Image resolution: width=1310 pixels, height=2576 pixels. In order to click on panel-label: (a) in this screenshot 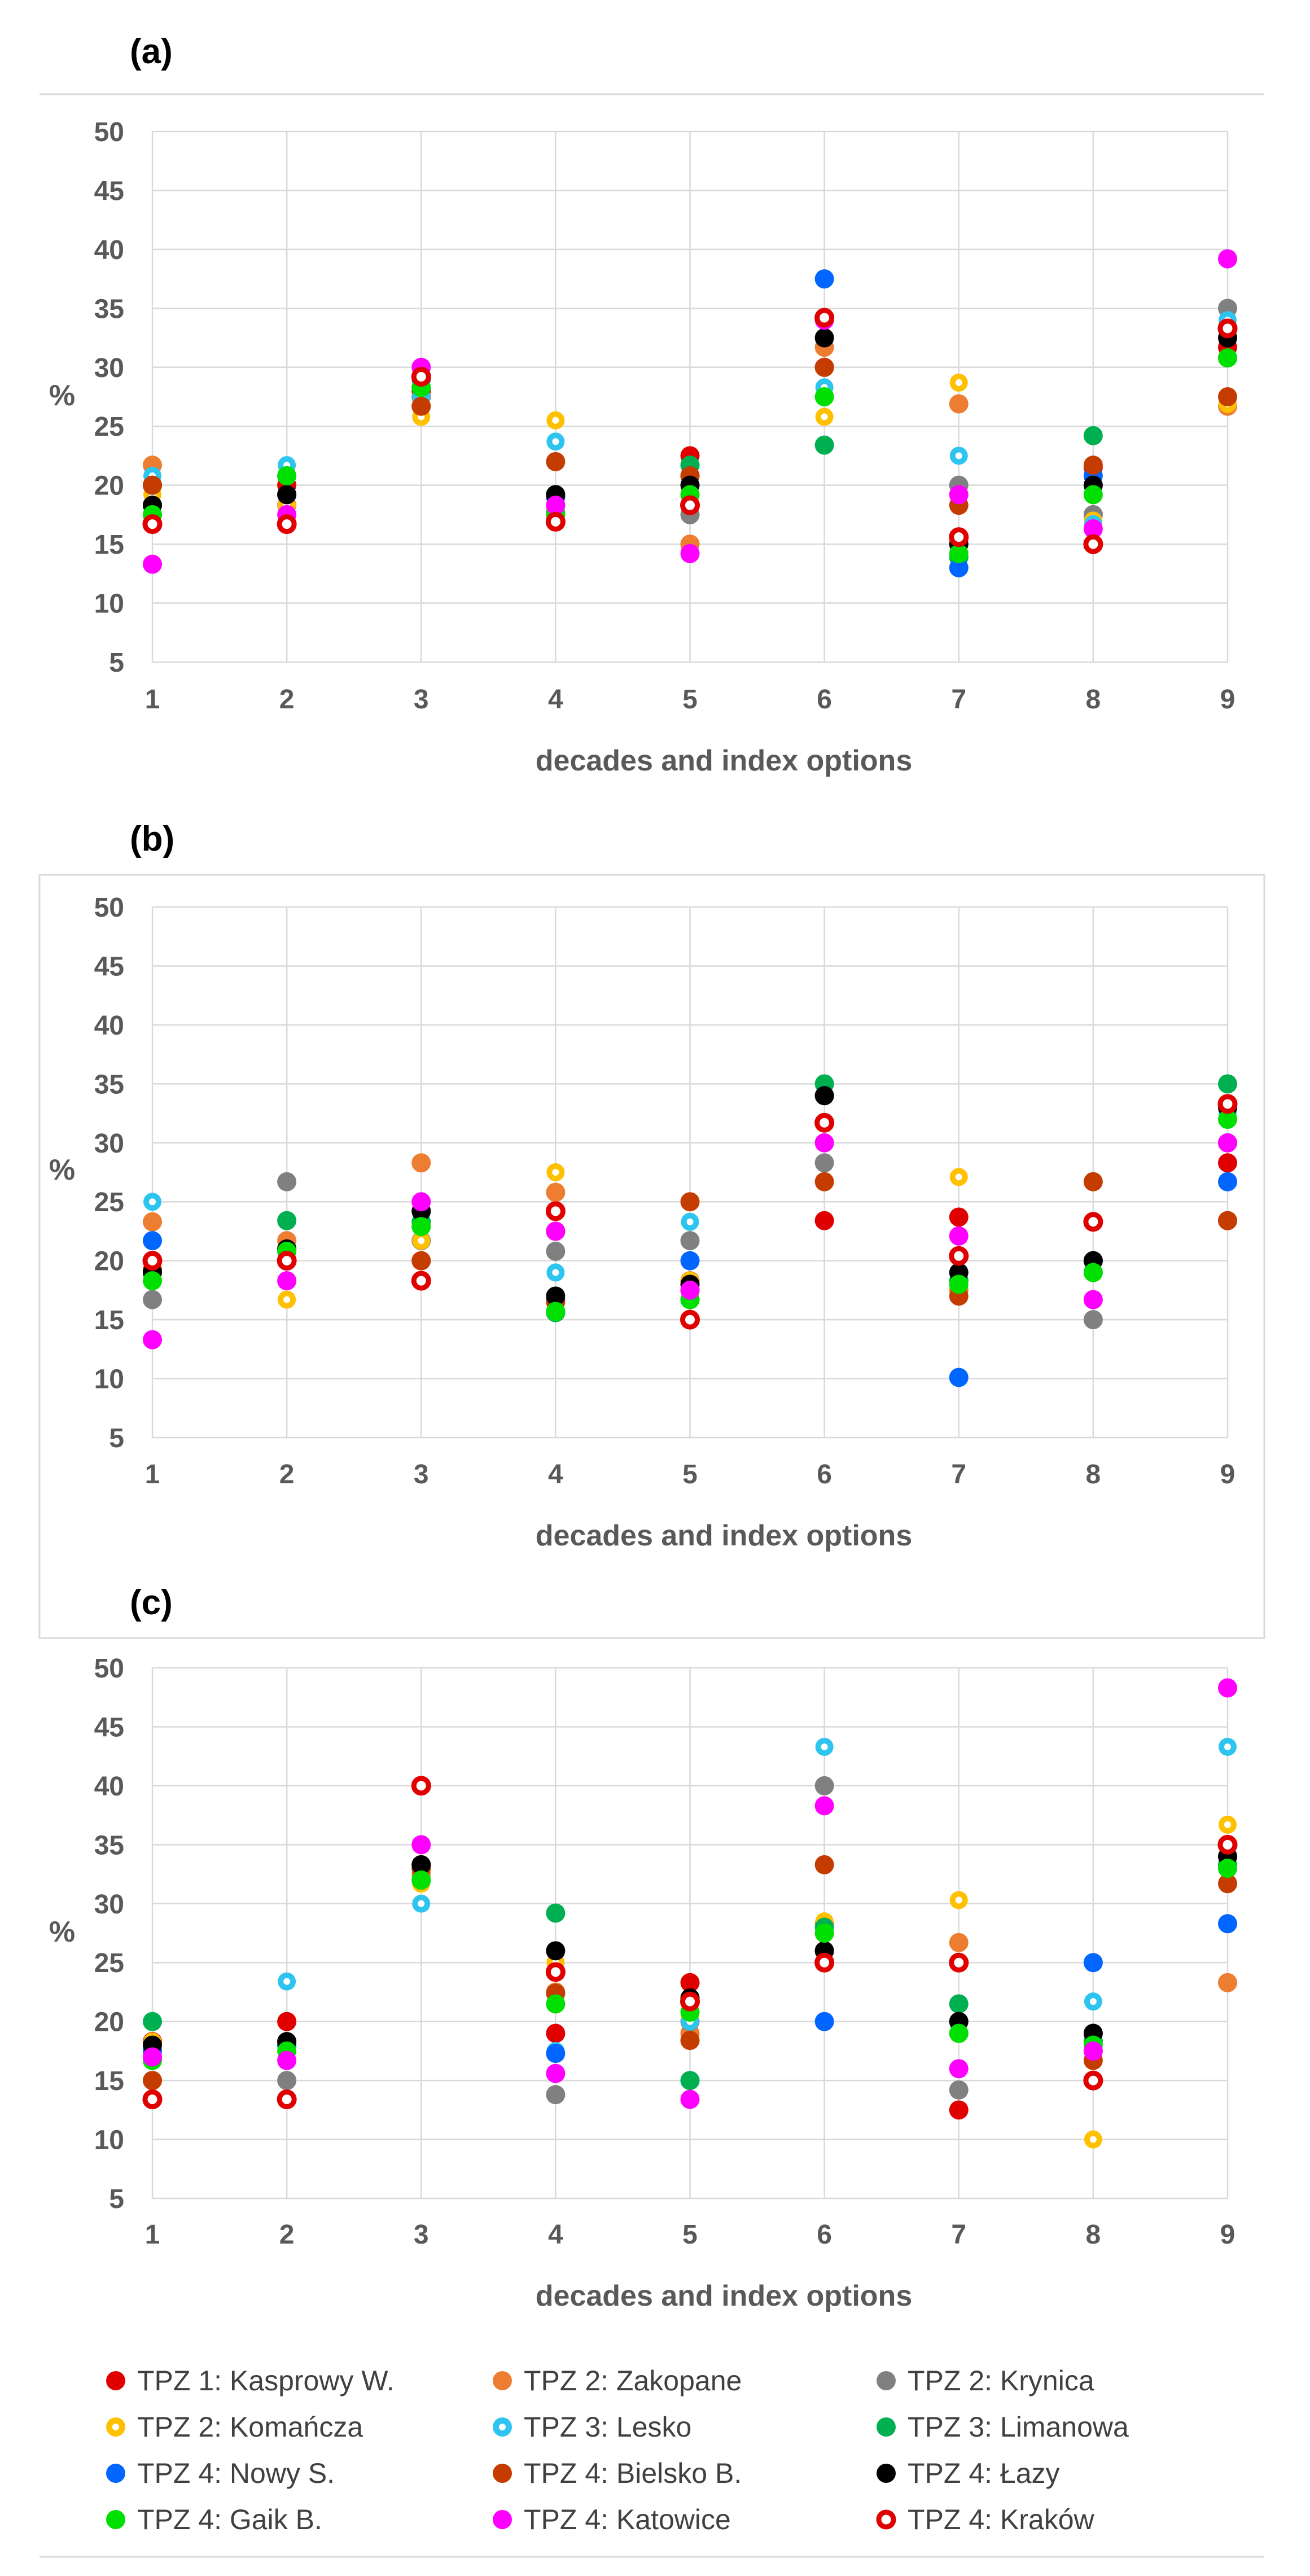, I will do `click(152, 51)`.